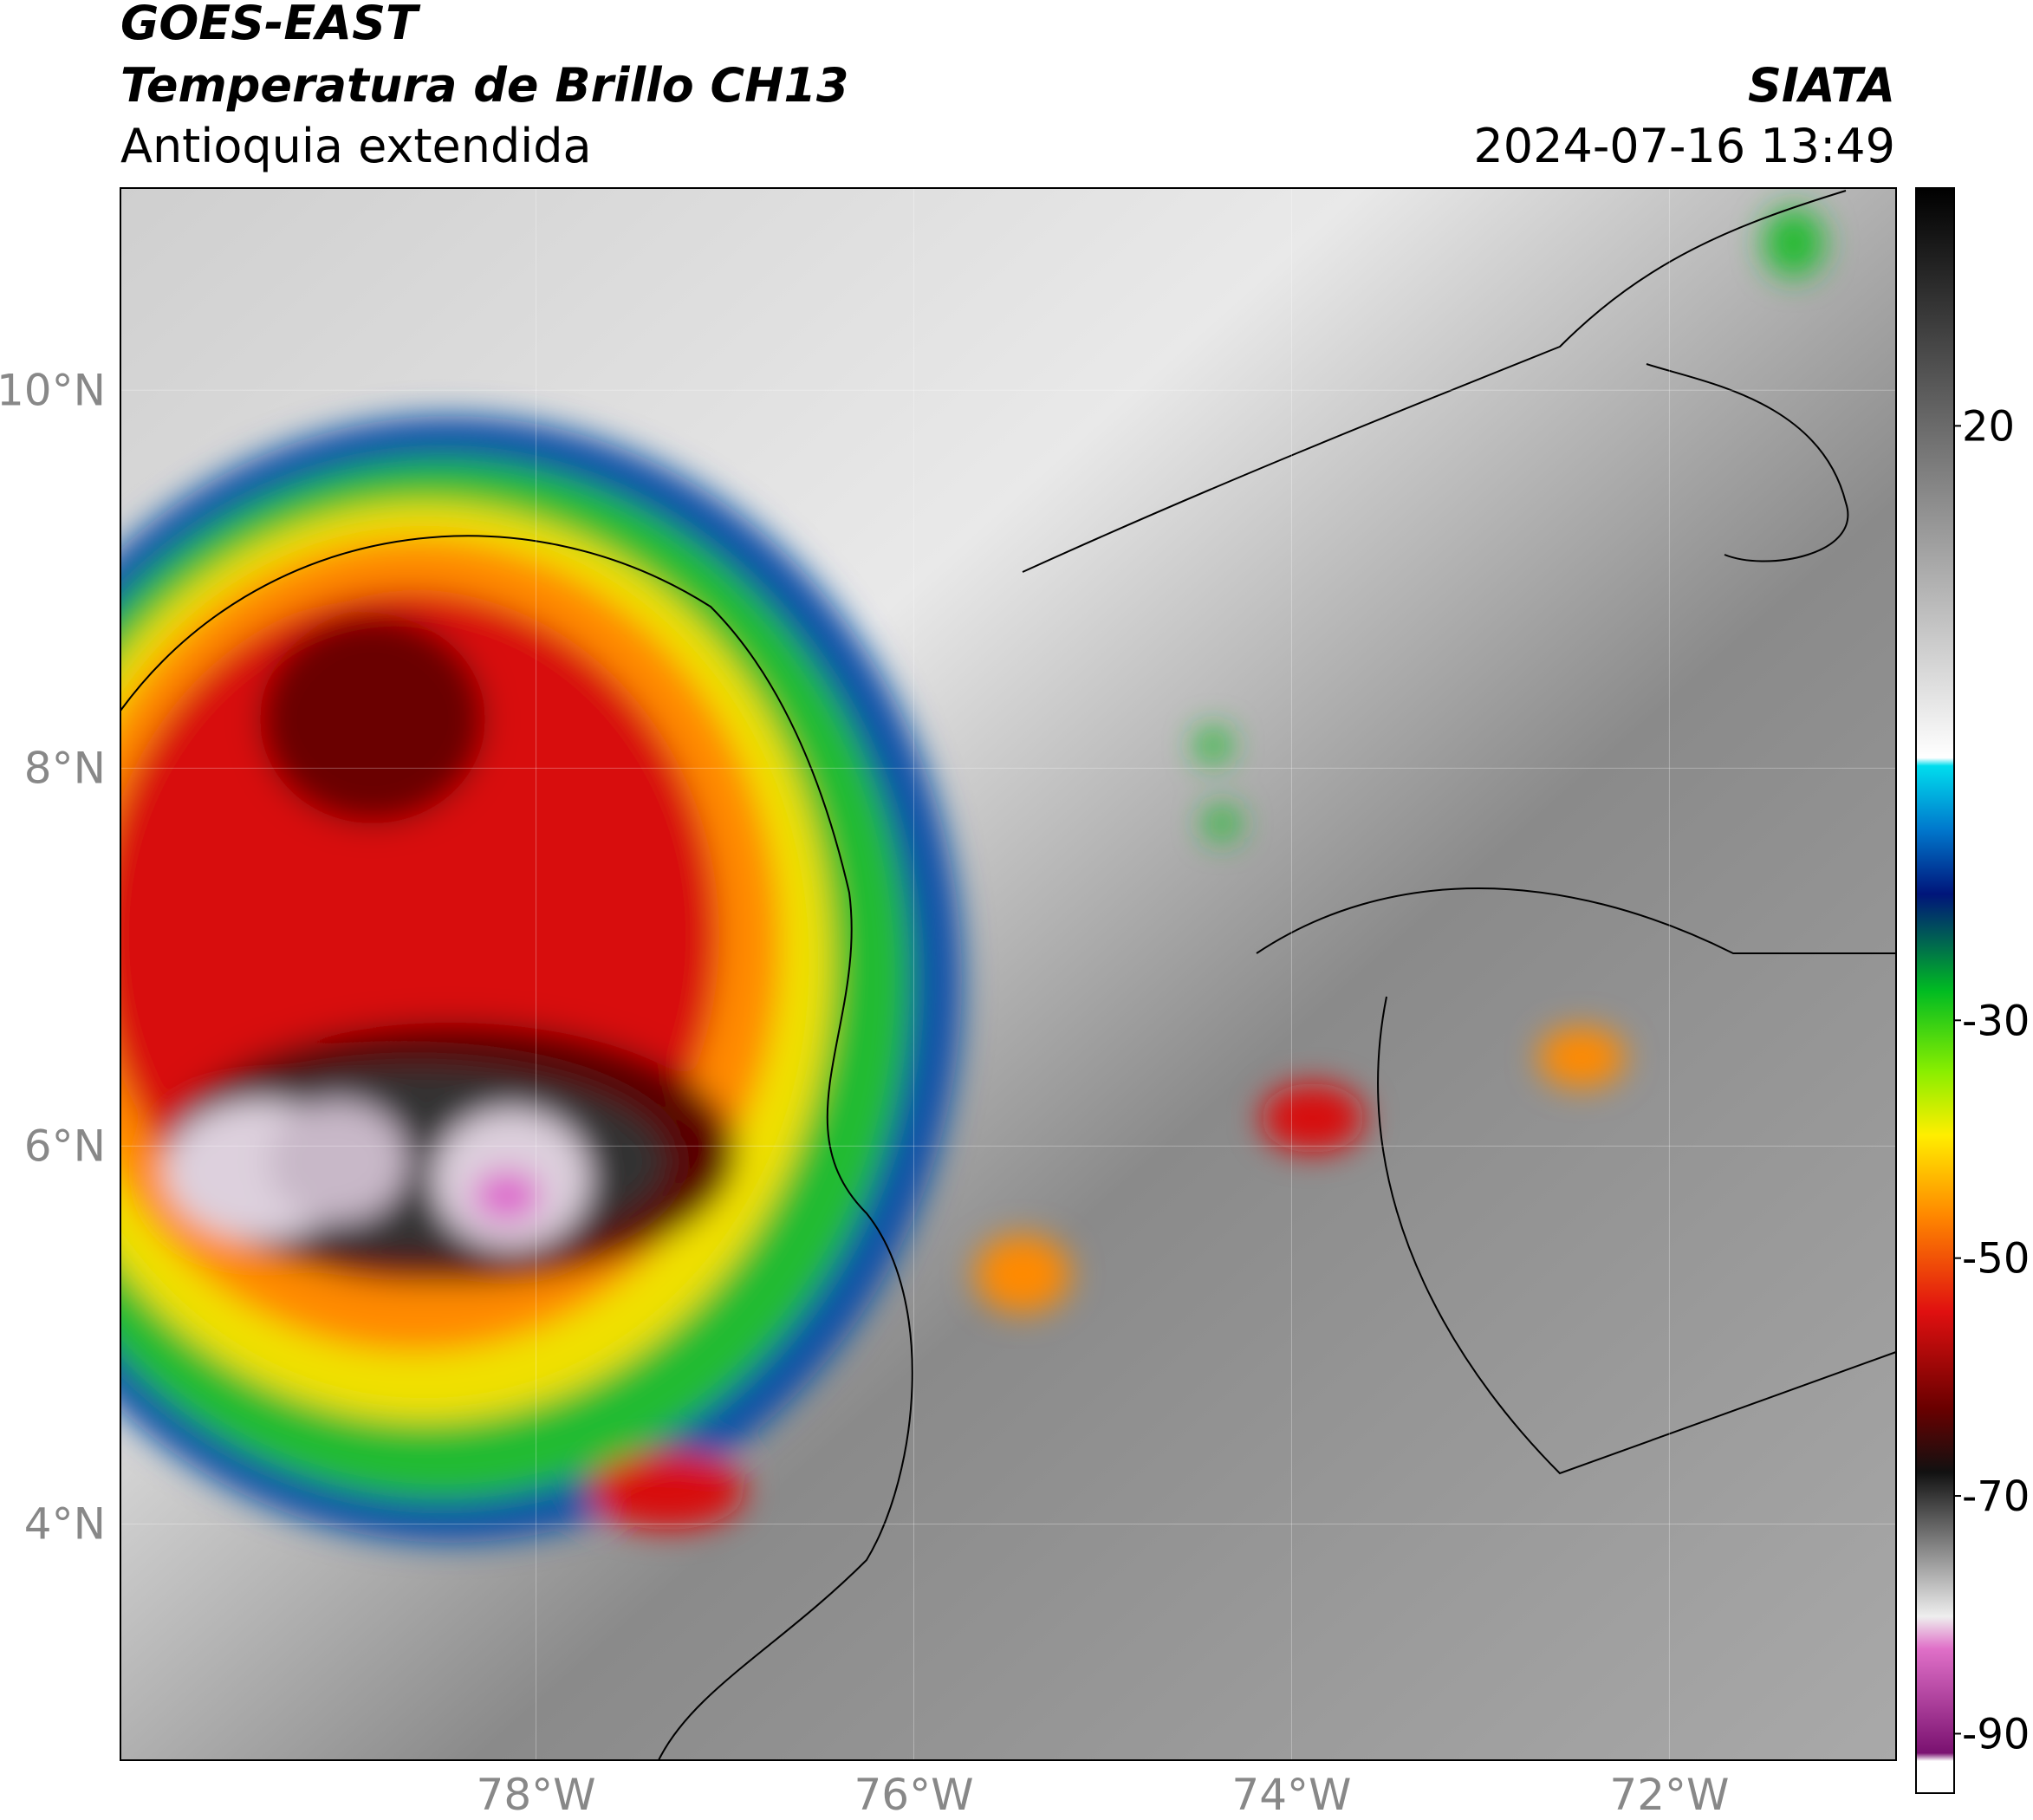 This screenshot has width=2033, height=1820. Describe the element at coordinates (1996, 1734) in the screenshot. I see `colorbar-tick-label: -90` at that location.